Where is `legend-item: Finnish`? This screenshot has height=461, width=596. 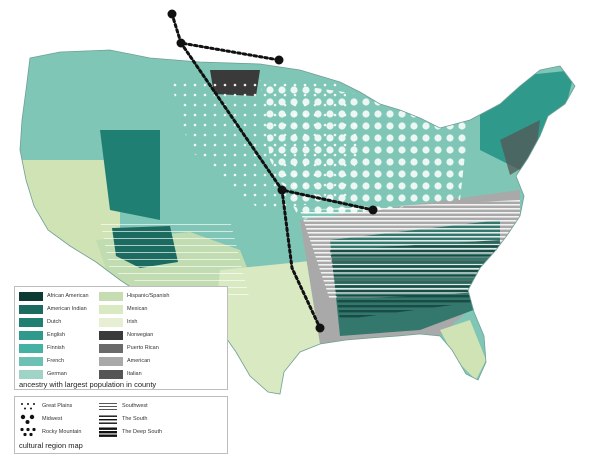 legend-item: Finnish is located at coordinates (42, 348).